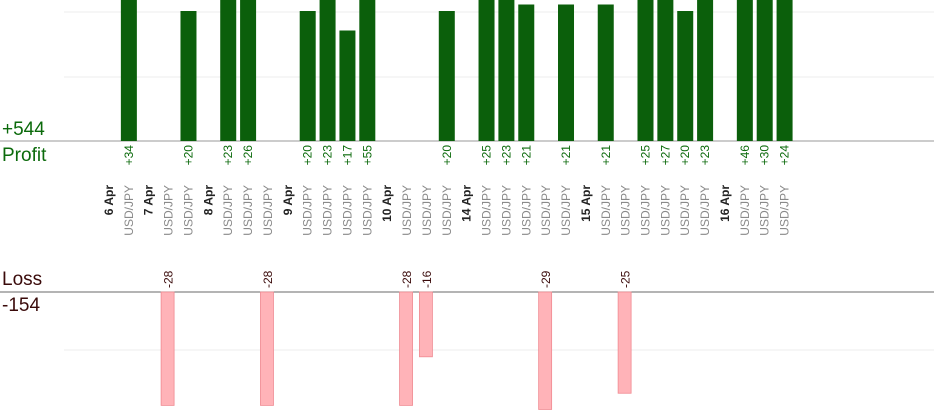 This screenshot has height=420, width=934. Describe the element at coordinates (467, 203) in the screenshot. I see `date-label: 14 Apr` at that location.